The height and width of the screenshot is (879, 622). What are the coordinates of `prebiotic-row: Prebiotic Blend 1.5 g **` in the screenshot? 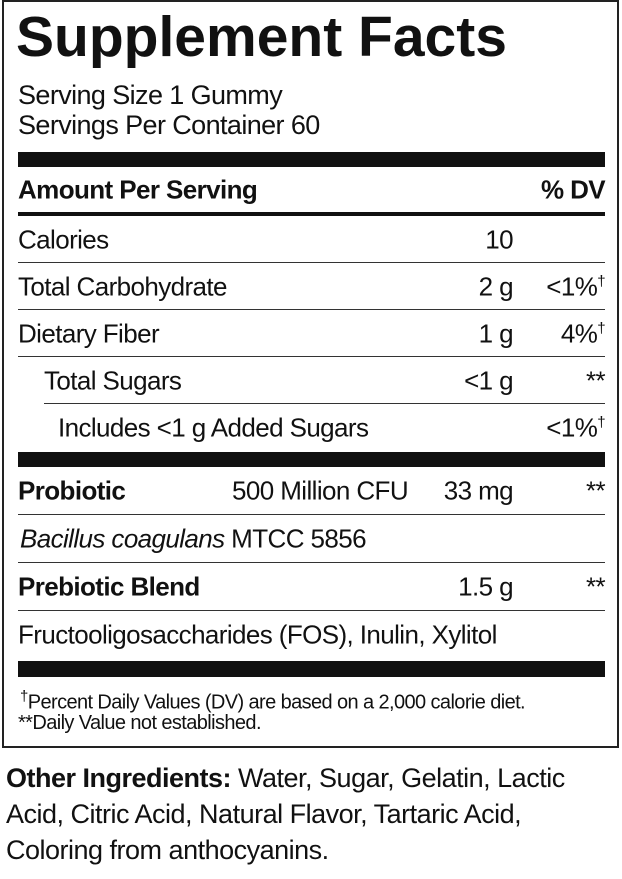 It's located at (312, 587).